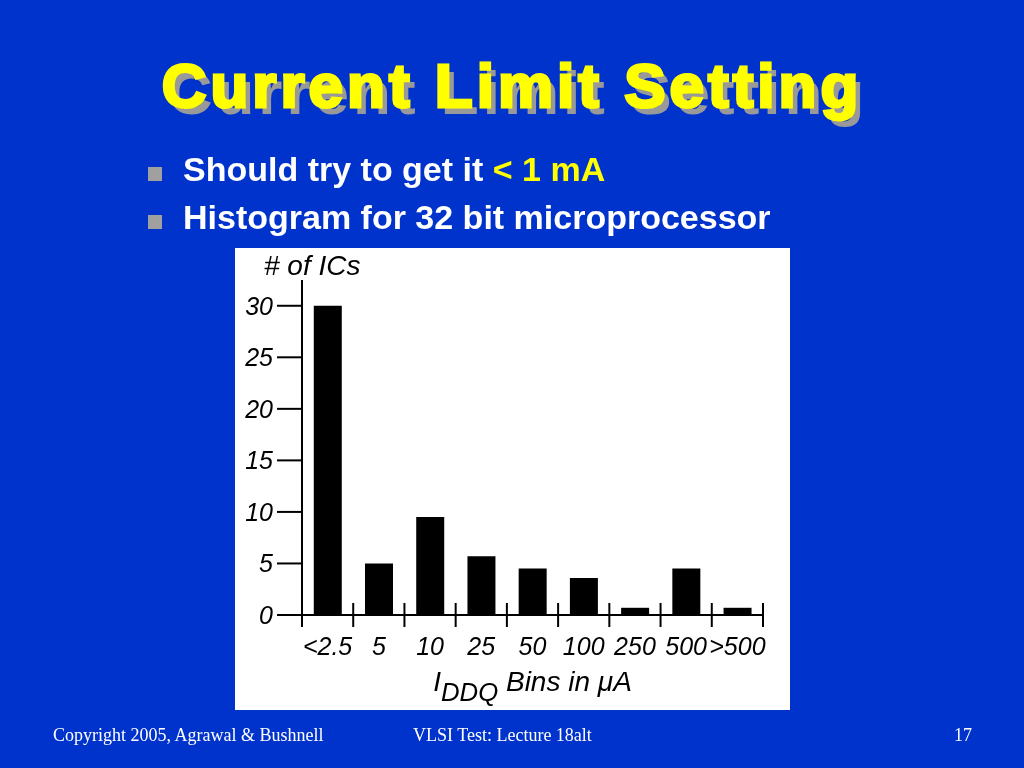 The image size is (1024, 768). What do you see at coordinates (532, 646) in the screenshot?
I see `x-tick-label: 50` at bounding box center [532, 646].